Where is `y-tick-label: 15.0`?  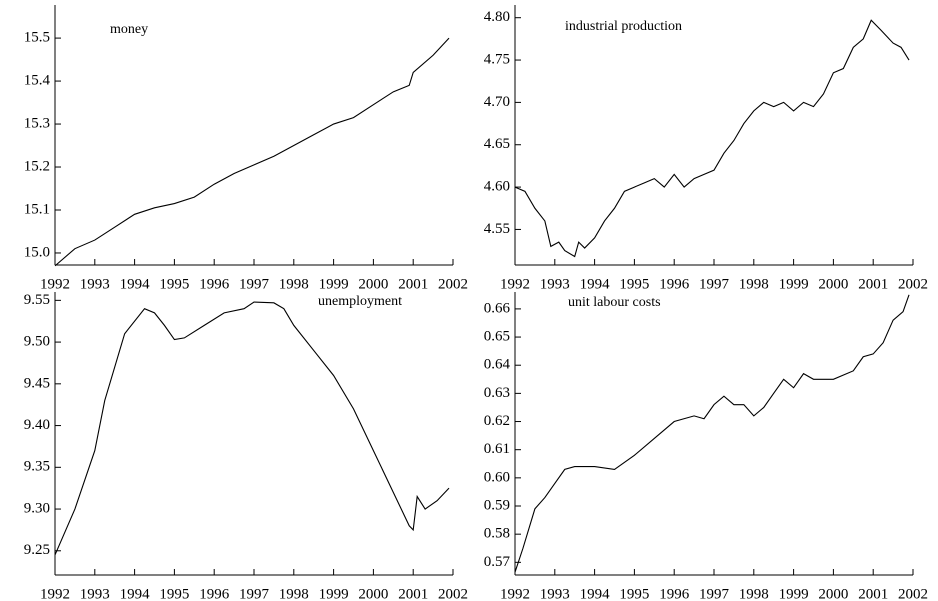
y-tick-label: 15.0 is located at coordinates (37, 252).